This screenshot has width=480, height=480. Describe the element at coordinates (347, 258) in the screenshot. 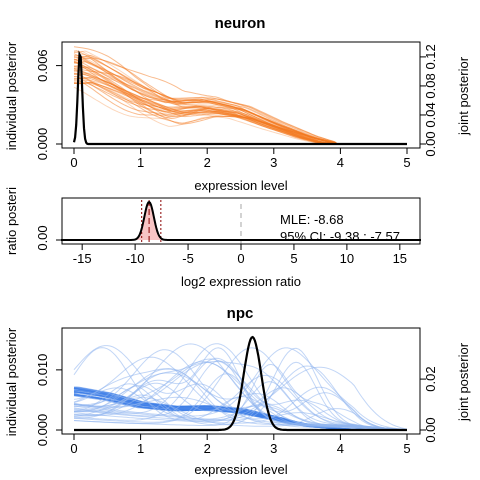

I see `ratio-x-tick-label: 10` at that location.